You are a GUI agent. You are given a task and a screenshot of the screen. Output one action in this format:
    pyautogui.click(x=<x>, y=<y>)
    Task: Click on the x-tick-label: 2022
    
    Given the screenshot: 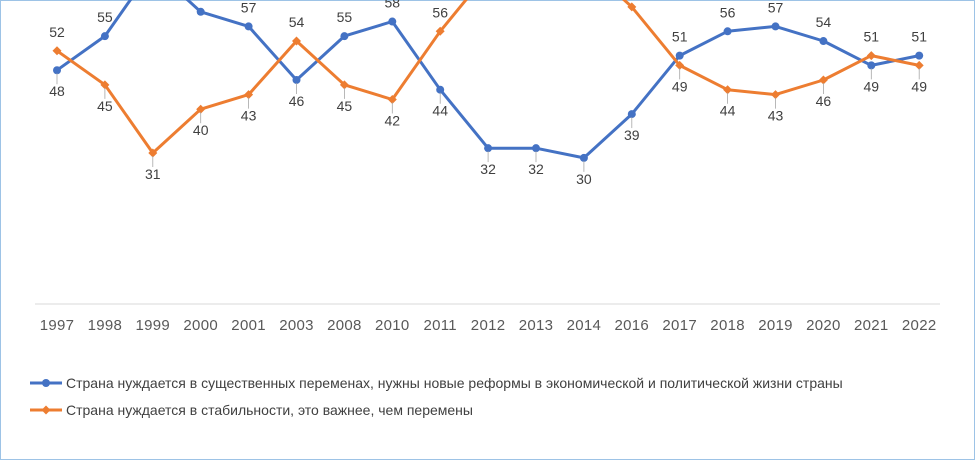 What is the action you would take?
    pyautogui.click(x=919, y=325)
    